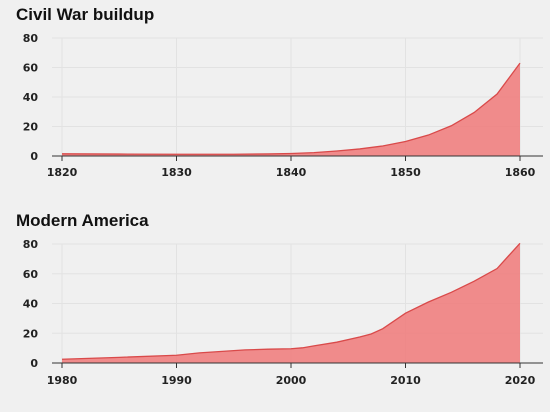 The image size is (550, 412). I want to click on chart-2-ytick-60: 60, so click(31, 274).